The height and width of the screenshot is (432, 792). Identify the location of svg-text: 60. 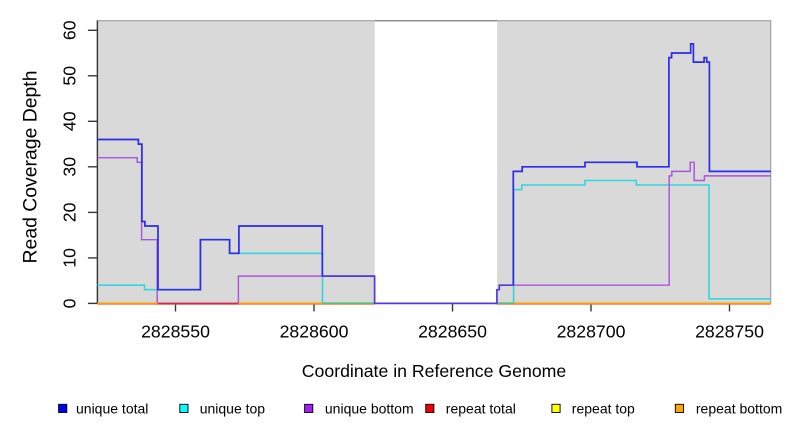
(70, 30).